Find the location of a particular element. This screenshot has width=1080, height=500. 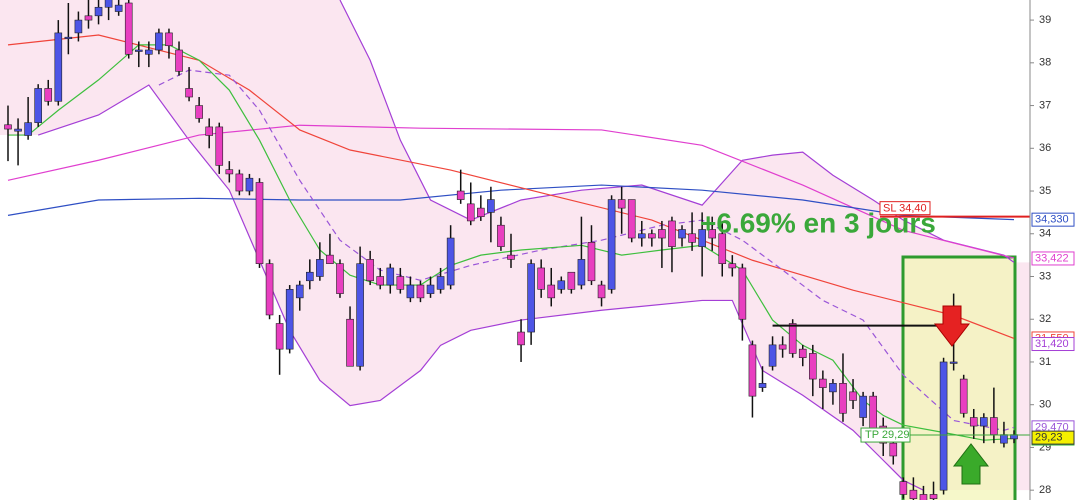

headline: +6.69% en 3 jours is located at coordinates (818, 222).